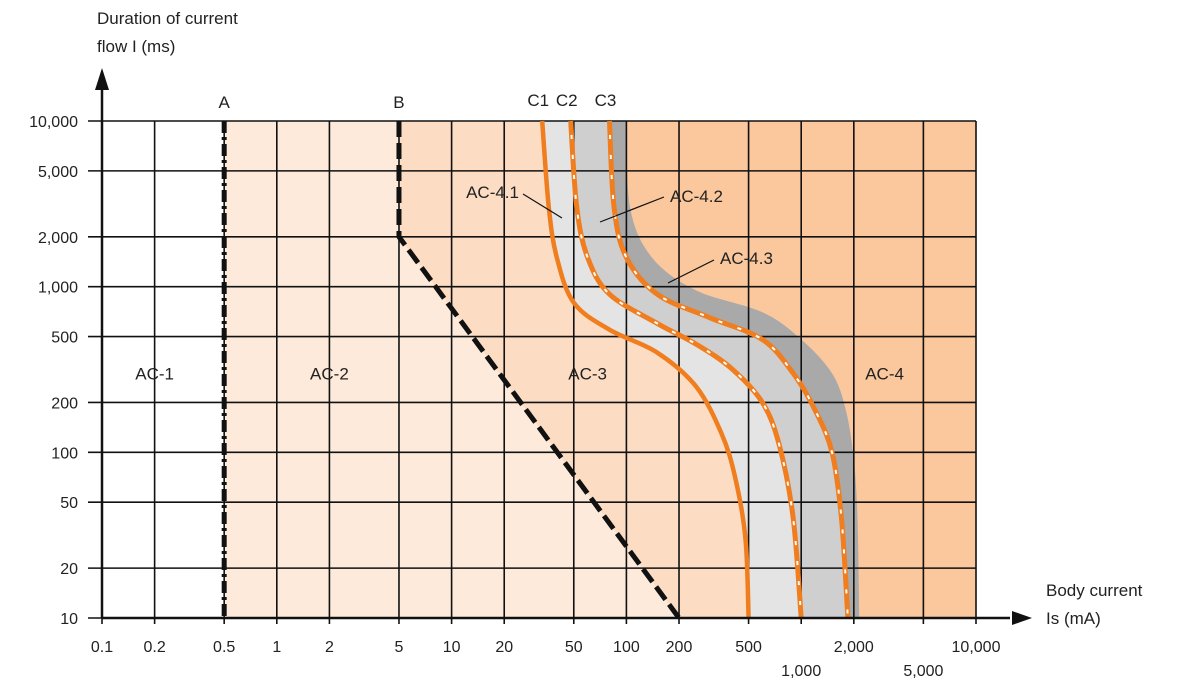  I want to click on x-tick-label: 10,000, so click(976, 647).